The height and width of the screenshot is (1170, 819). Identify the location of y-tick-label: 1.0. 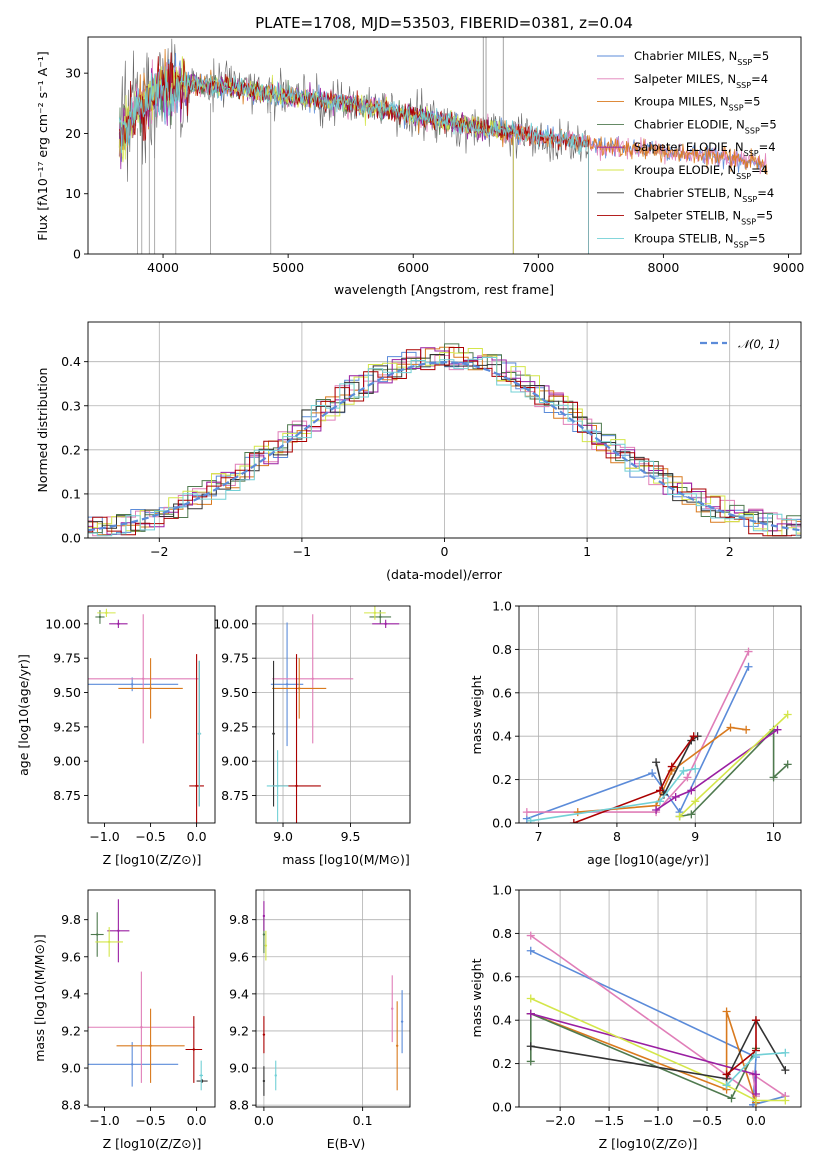
(502, 890).